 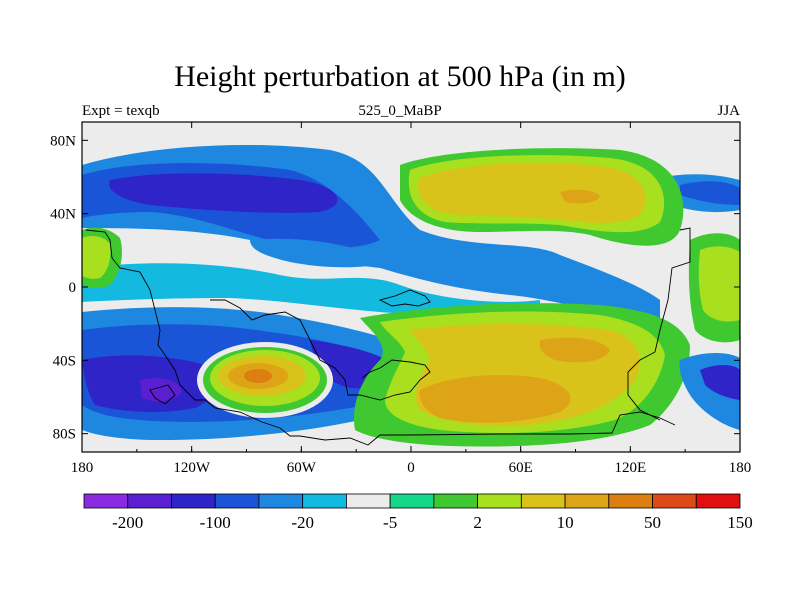 I want to click on contour-sh-eddy-core, so click(x=258, y=376).